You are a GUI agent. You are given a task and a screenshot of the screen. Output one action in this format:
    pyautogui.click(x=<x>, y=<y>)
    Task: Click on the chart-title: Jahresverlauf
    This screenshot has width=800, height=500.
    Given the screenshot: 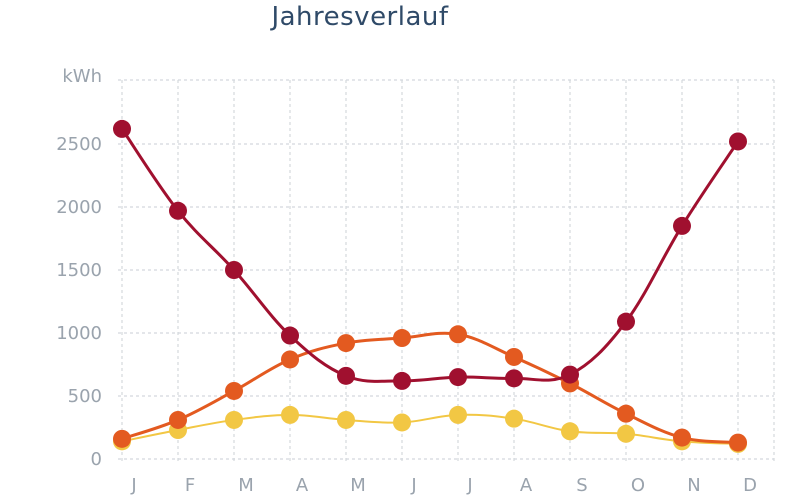 What is the action you would take?
    pyautogui.click(x=360, y=17)
    